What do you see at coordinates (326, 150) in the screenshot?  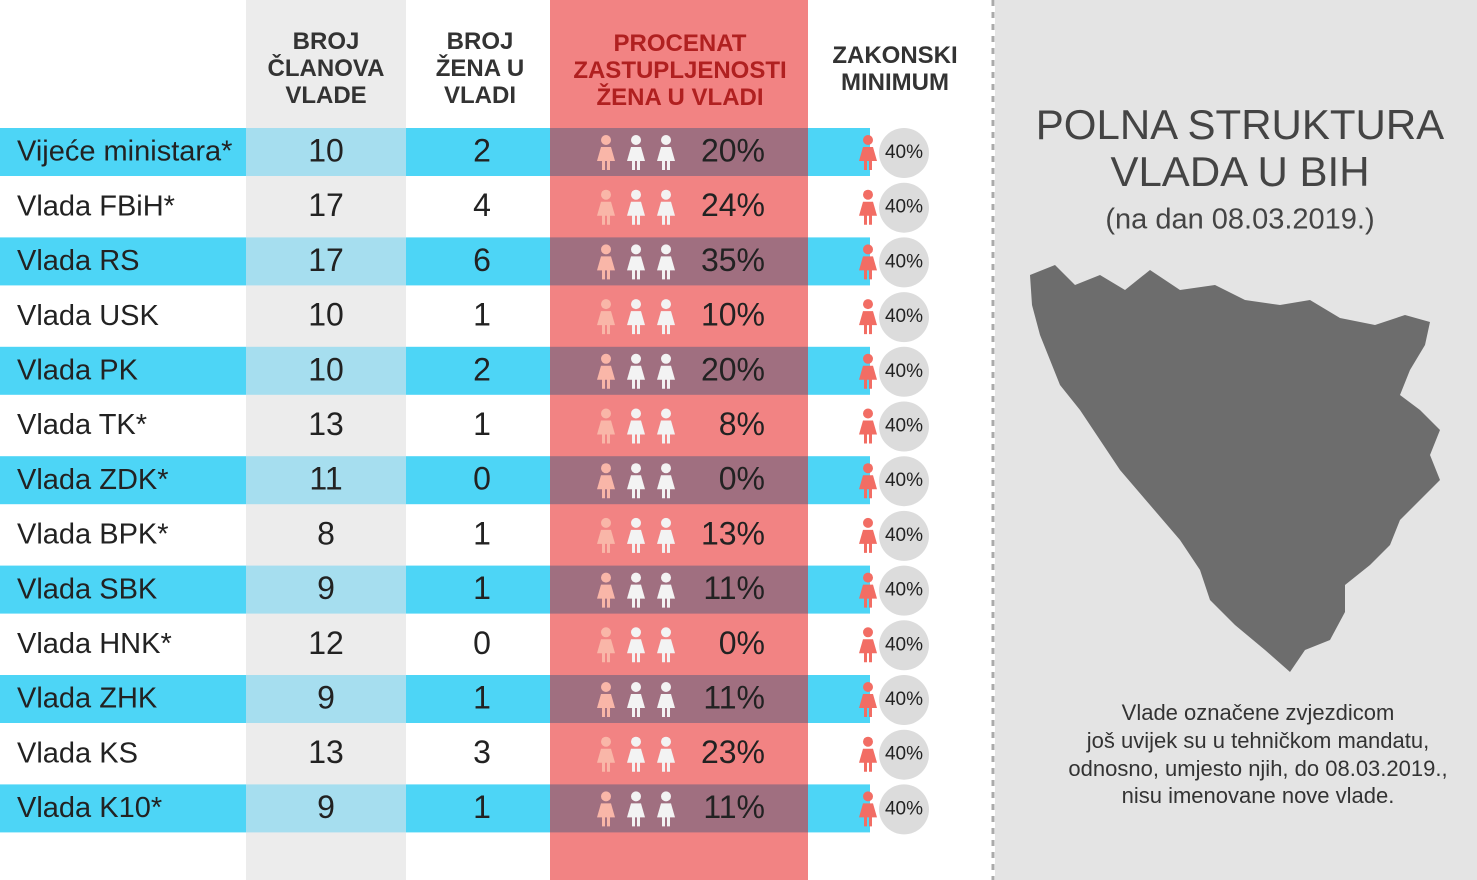 I see `members: 10` at bounding box center [326, 150].